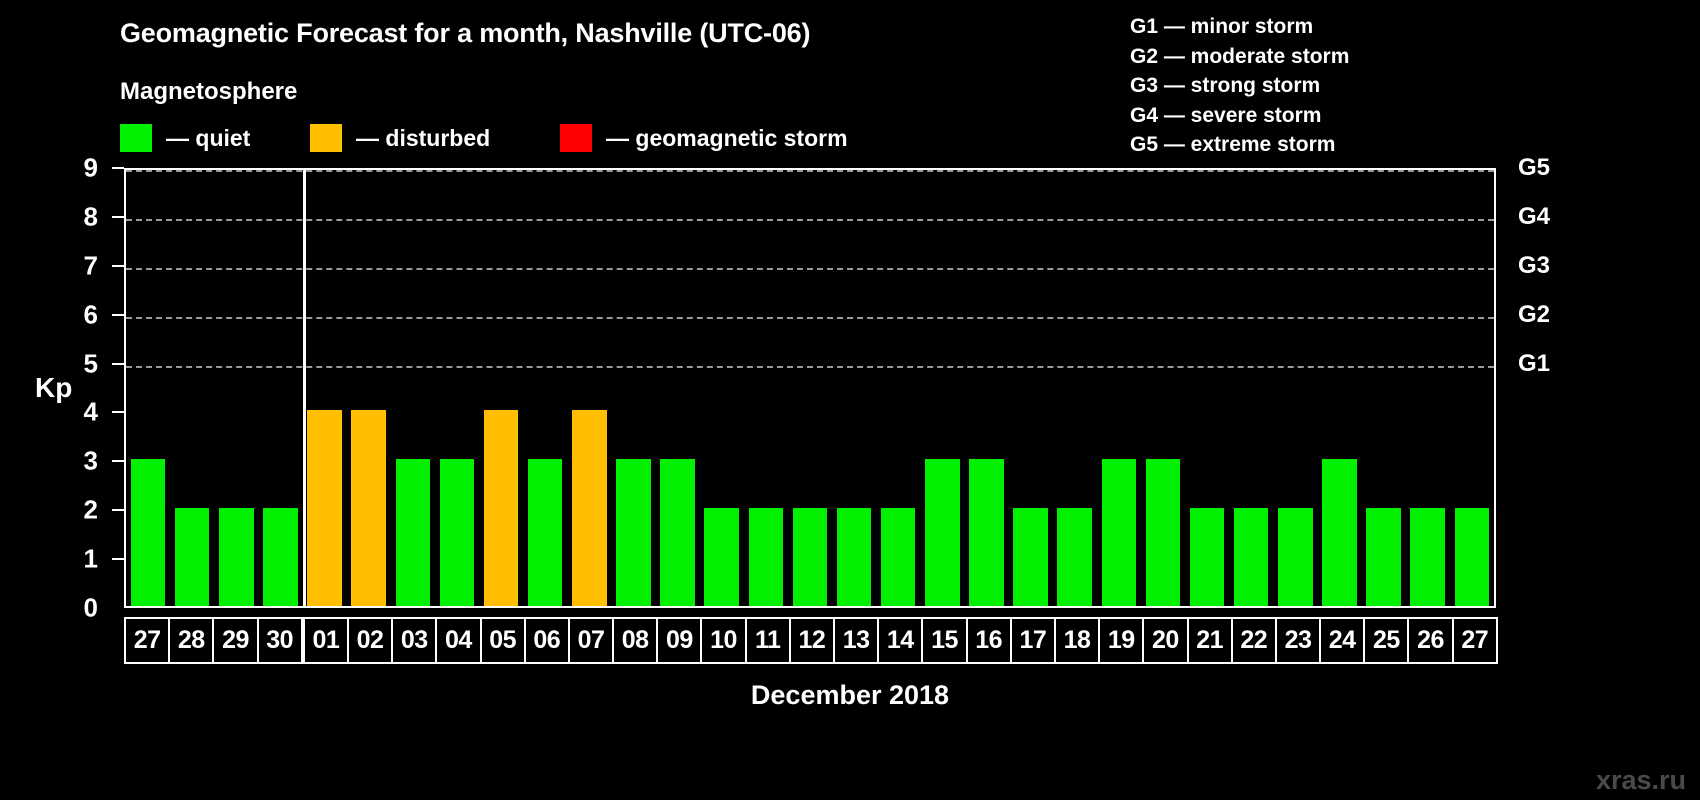 The width and height of the screenshot is (1700, 800). What do you see at coordinates (854, 557) in the screenshot?
I see `bar-13-kp2` at bounding box center [854, 557].